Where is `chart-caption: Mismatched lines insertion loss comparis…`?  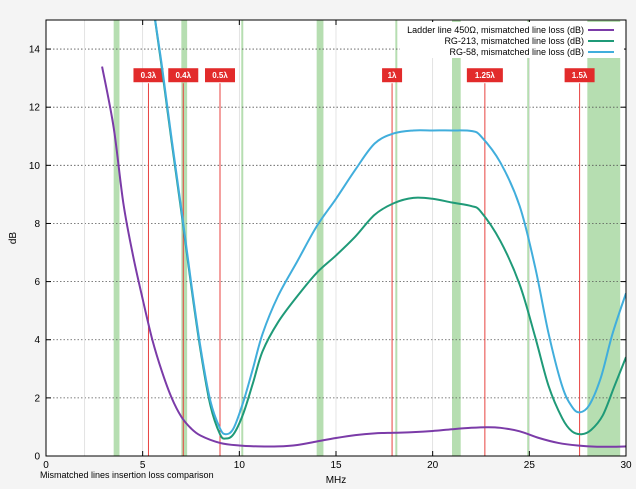 chart-caption: Mismatched lines insertion loss comparis… is located at coordinates (127, 475).